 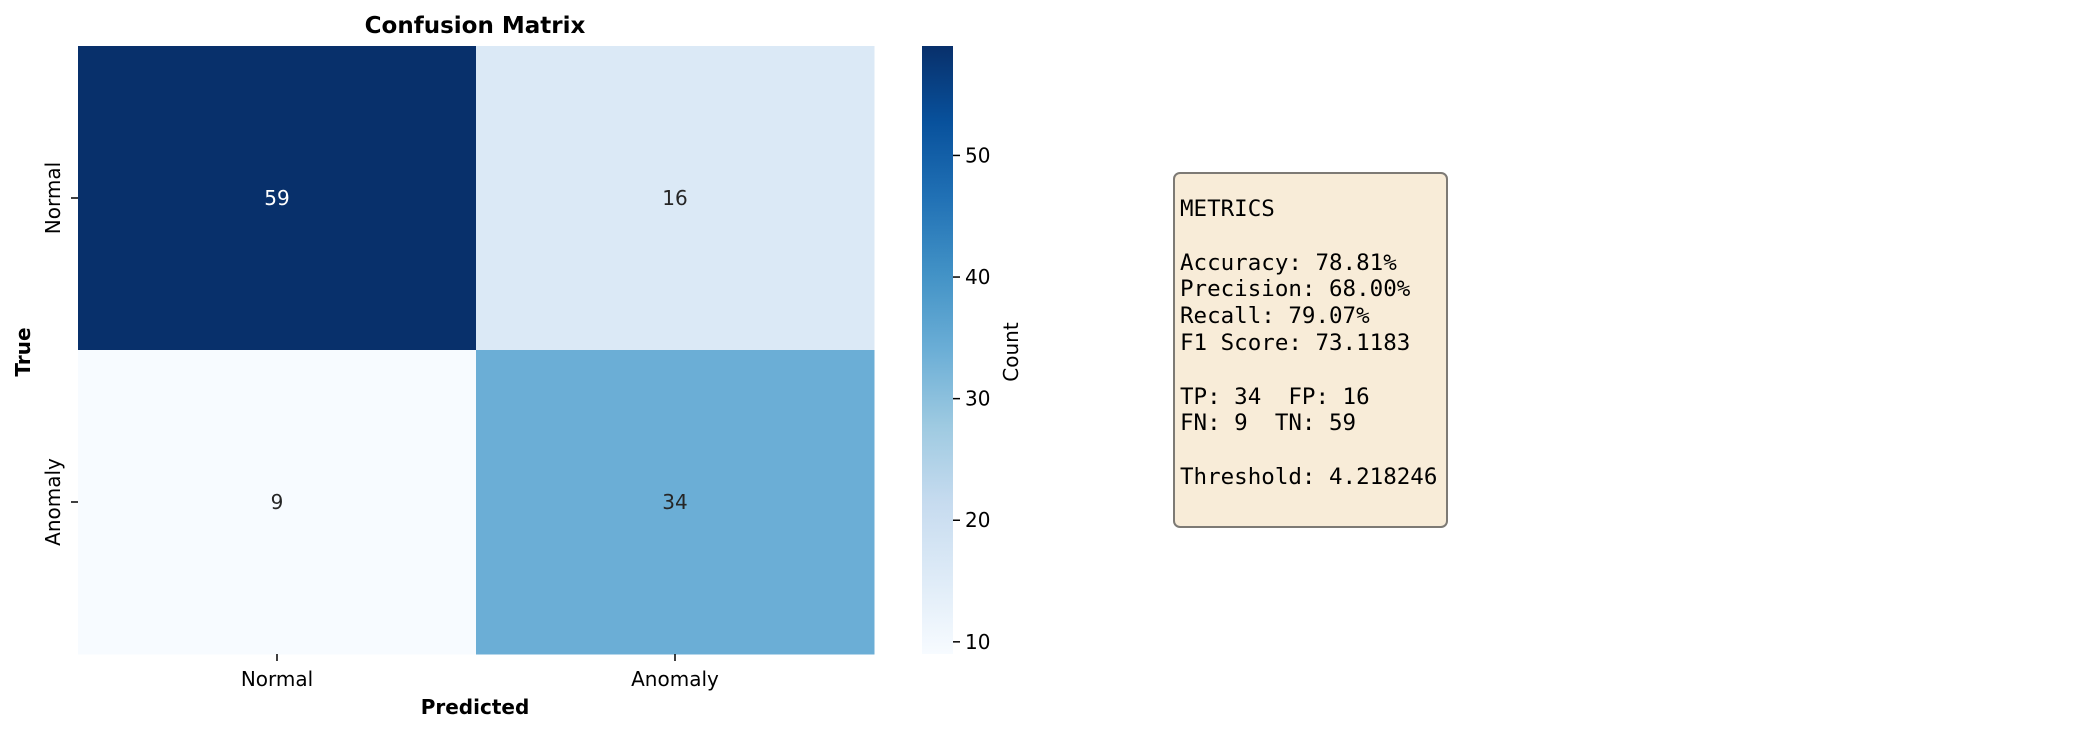 I want to click on x-axis-label: Predicted, so click(x=475, y=707).